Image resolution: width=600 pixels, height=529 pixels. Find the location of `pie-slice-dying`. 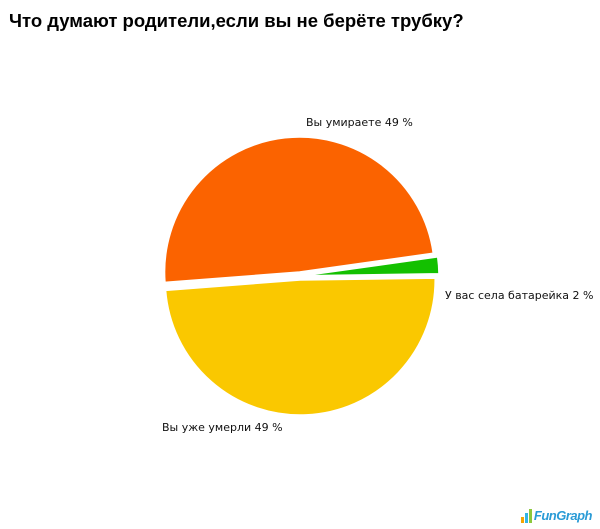

pie-slice-dying is located at coordinates (299, 210).